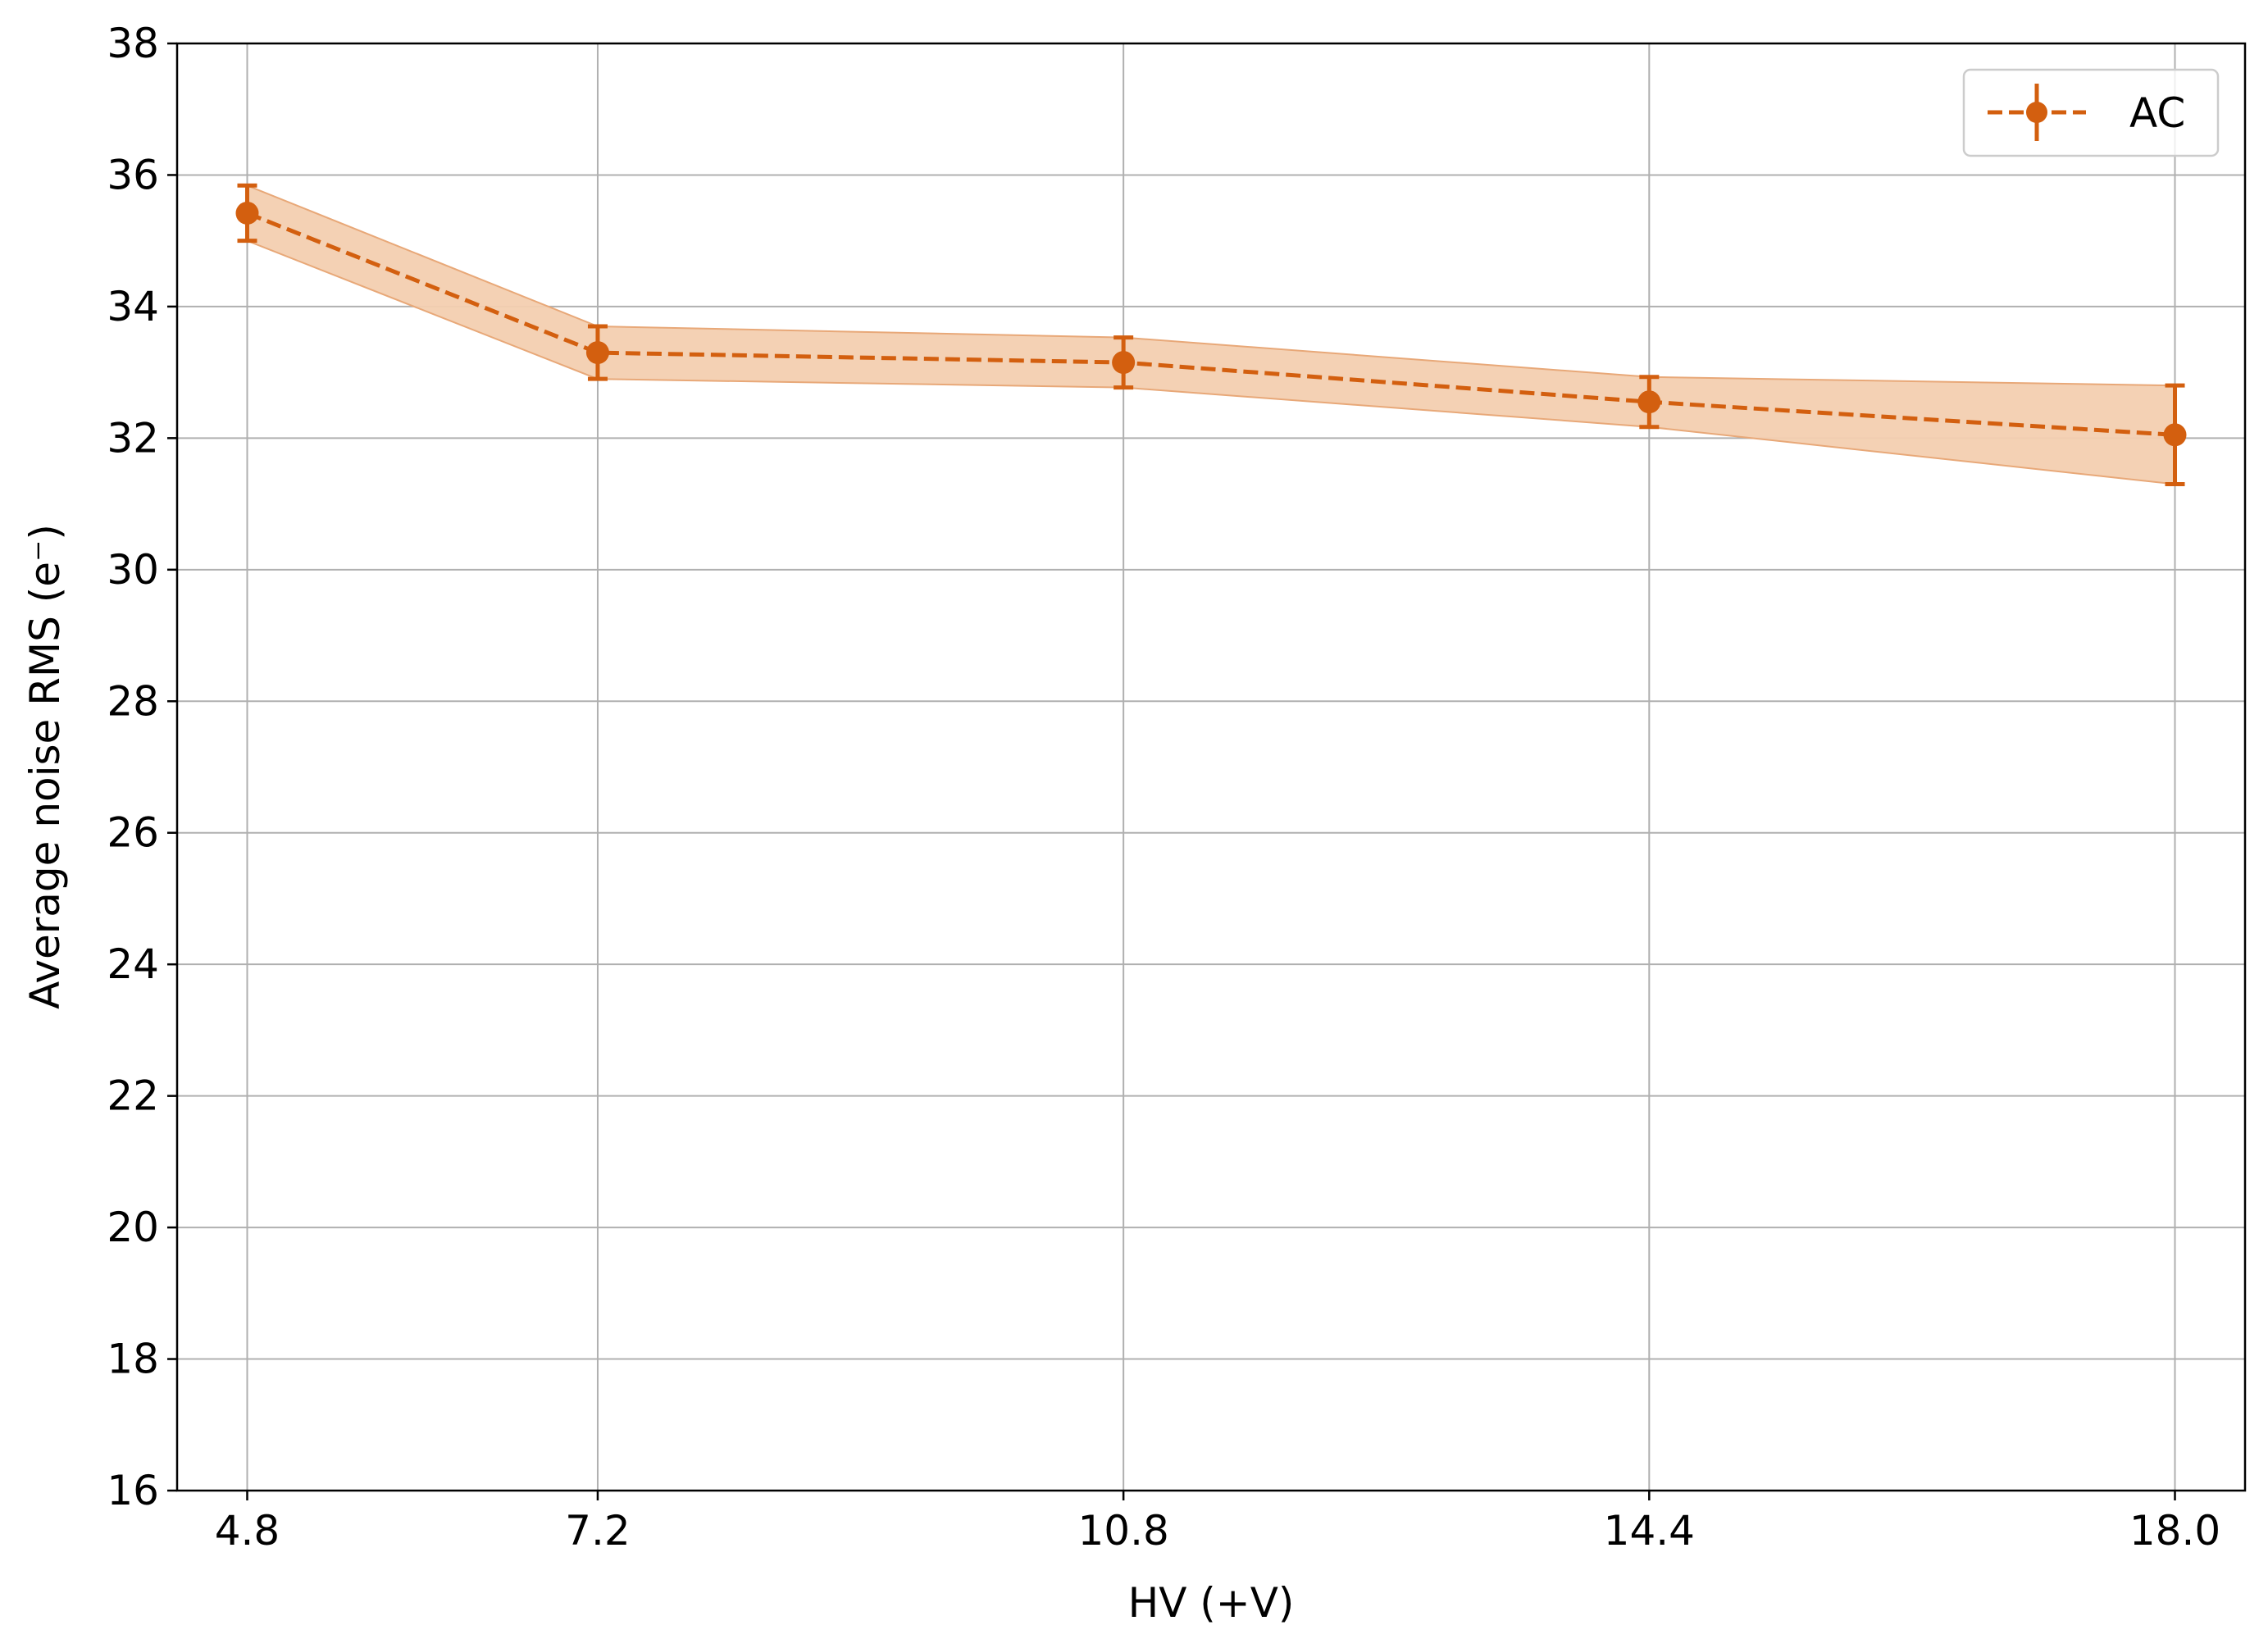 This screenshot has width=2268, height=1648. I want to click on y-tick-label: 32, so click(133, 438).